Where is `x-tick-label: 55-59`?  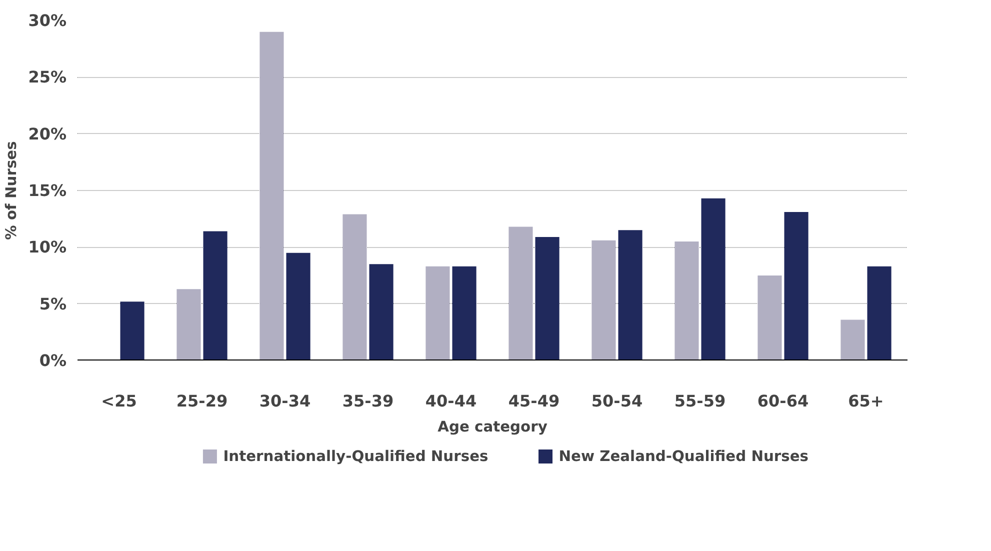 x-tick-label: 55-59 is located at coordinates (700, 401).